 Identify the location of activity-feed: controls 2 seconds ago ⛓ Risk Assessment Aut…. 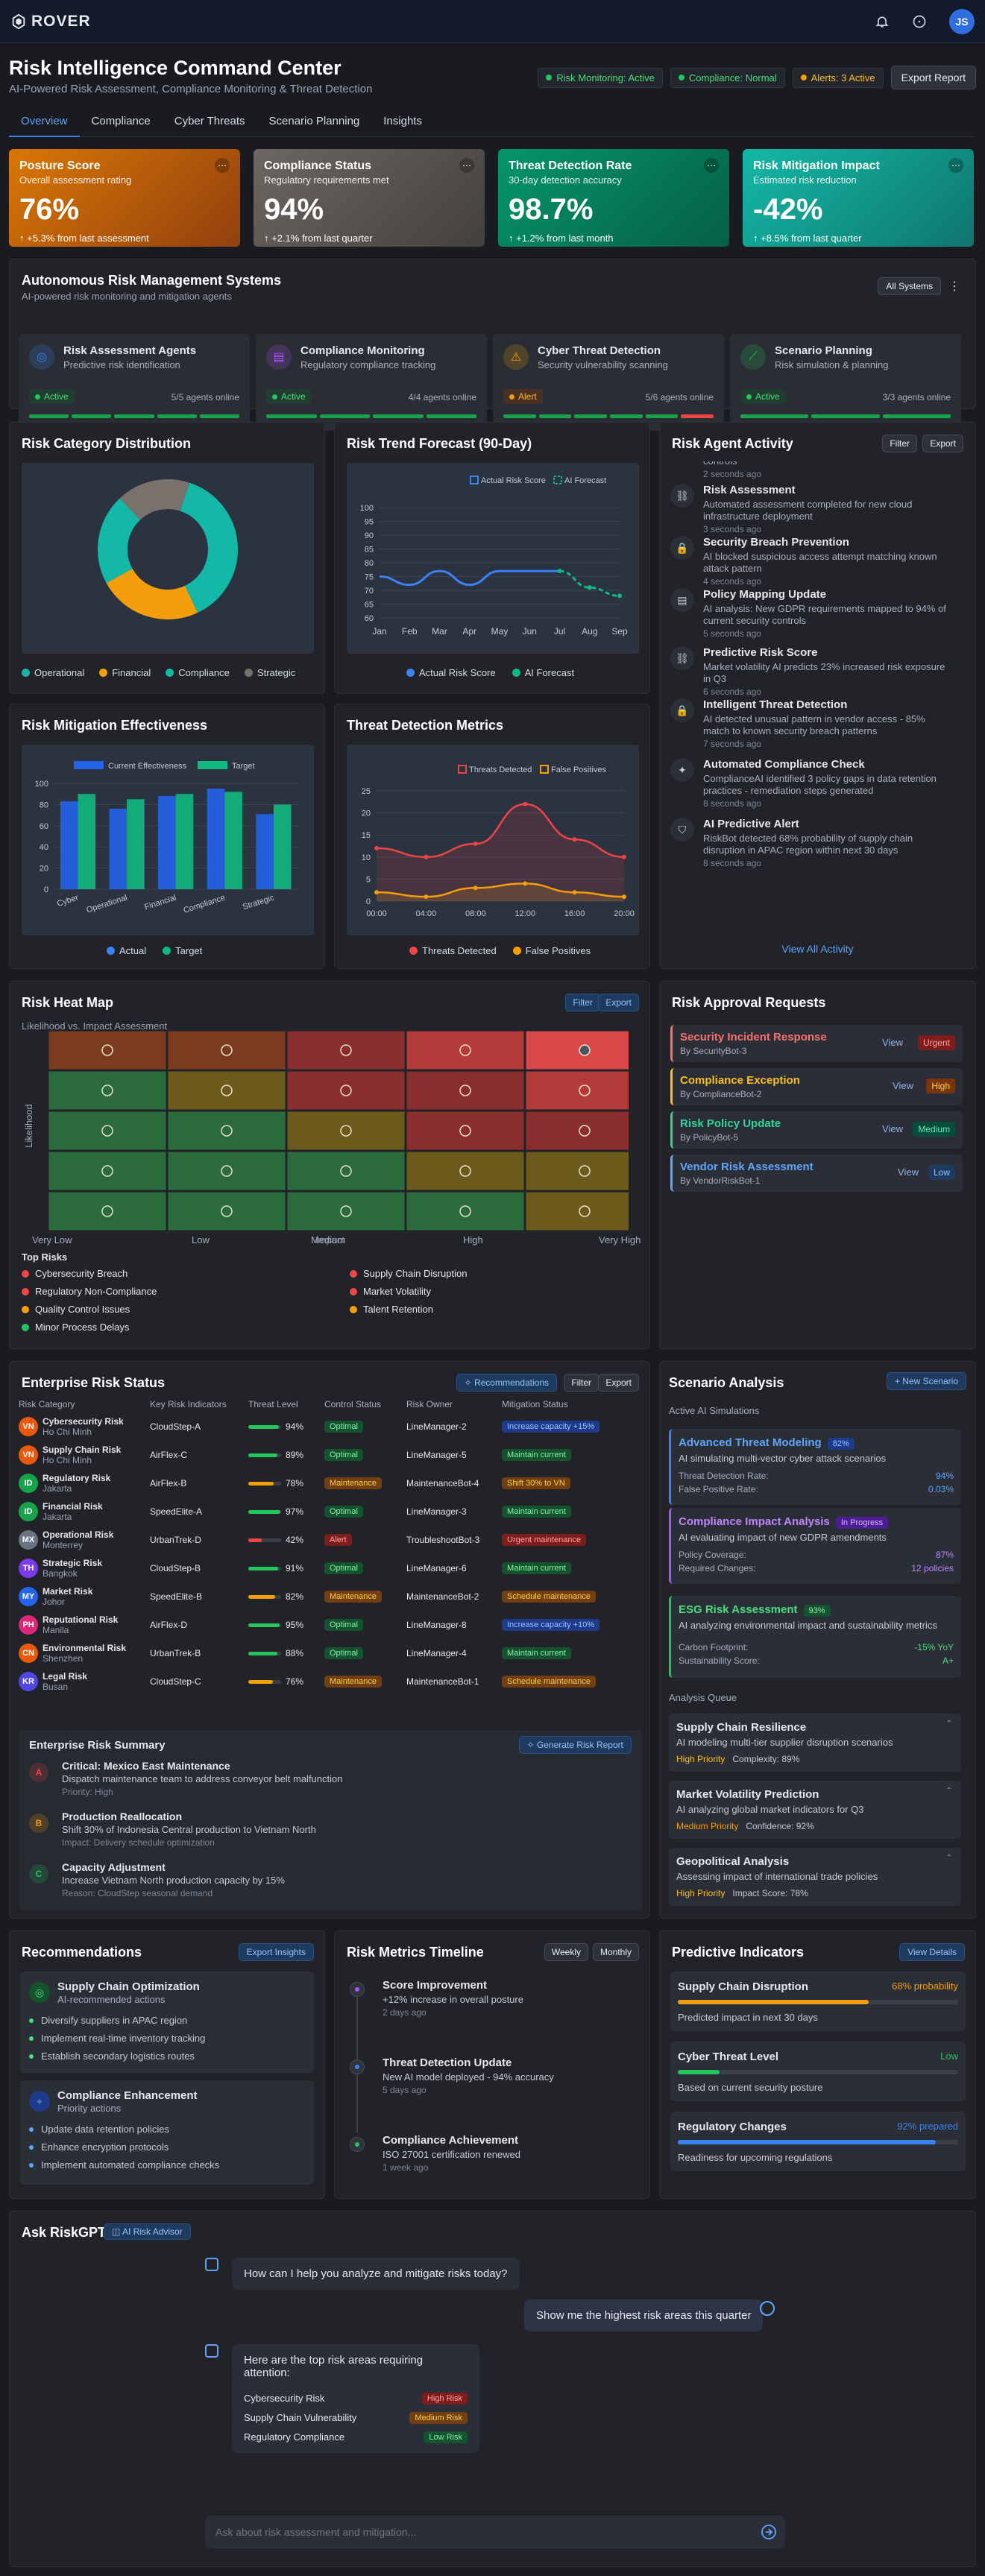
(819, 693).